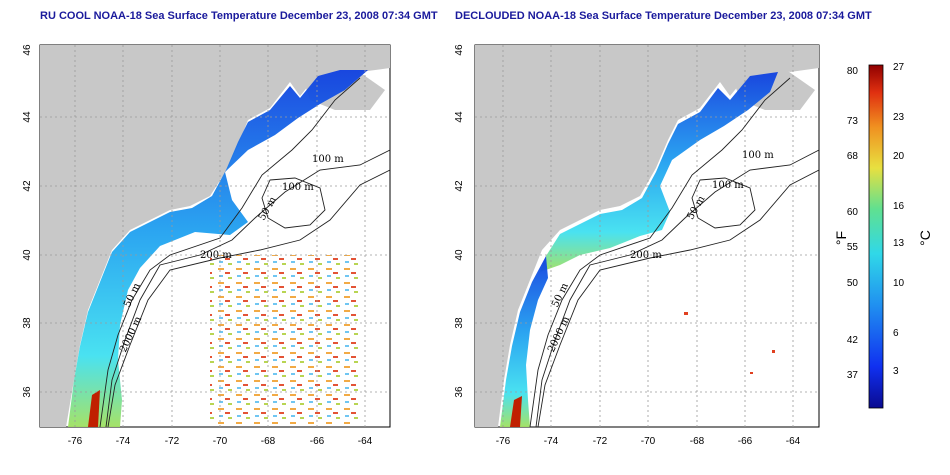 The width and height of the screenshot is (950, 475). I want to click on lat-axis-left: 46 44 42 40 38 36, so click(27, 221).